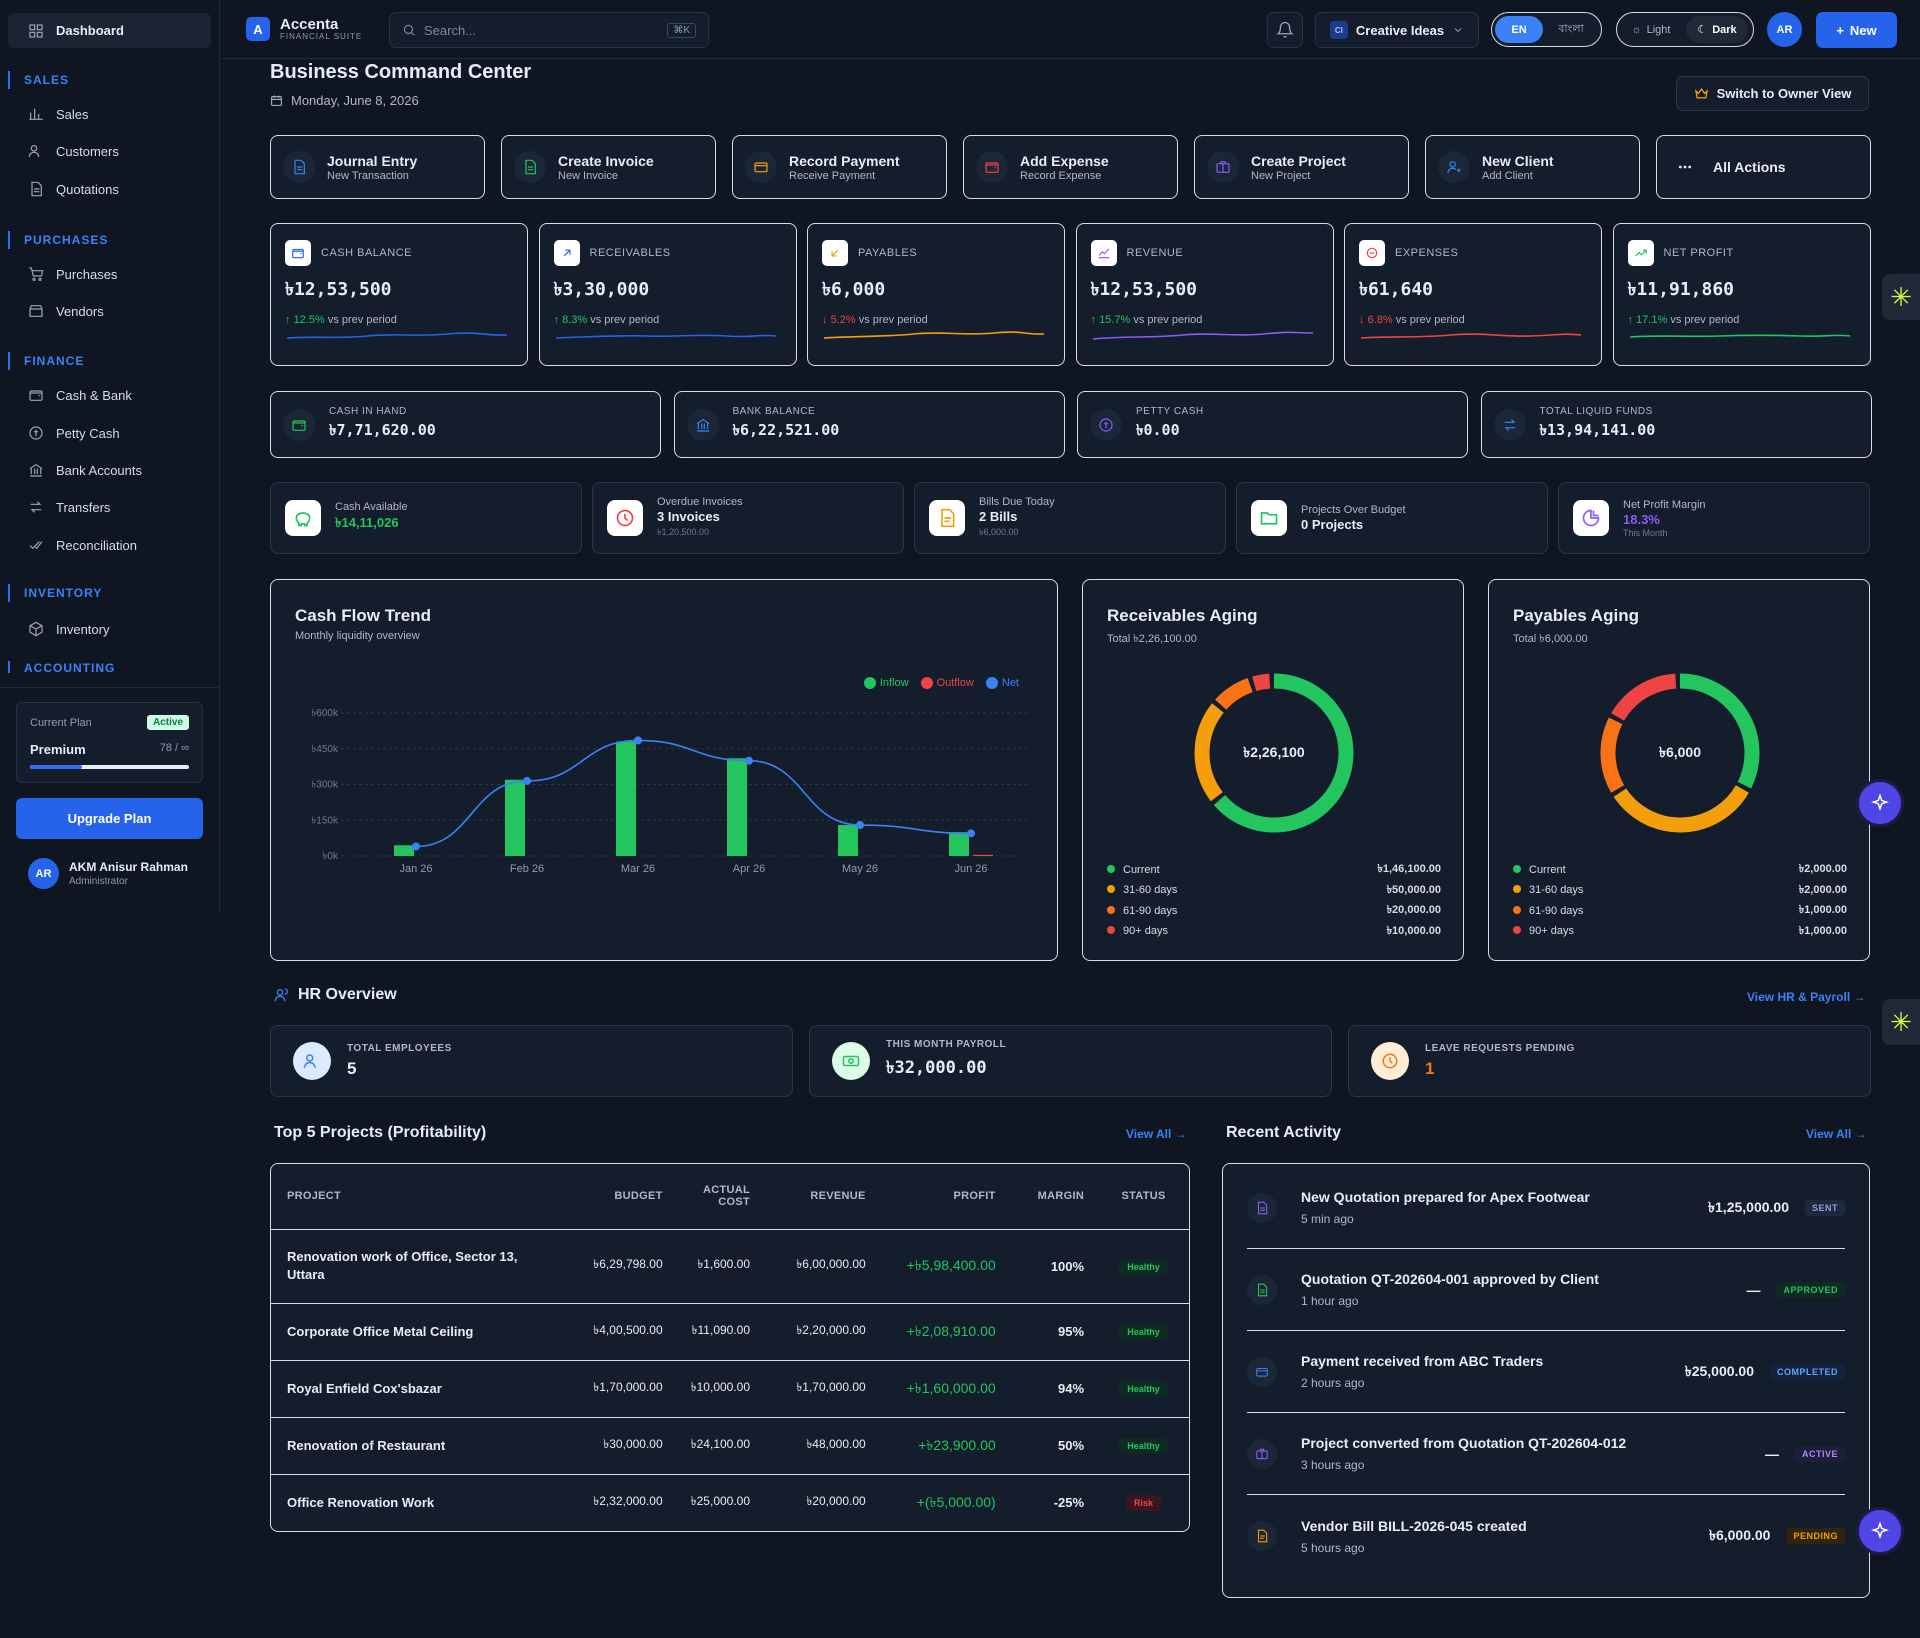 The image size is (1920, 1638). I want to click on view-hr-payroll-link: View HR & Payroll →, so click(1806, 997).